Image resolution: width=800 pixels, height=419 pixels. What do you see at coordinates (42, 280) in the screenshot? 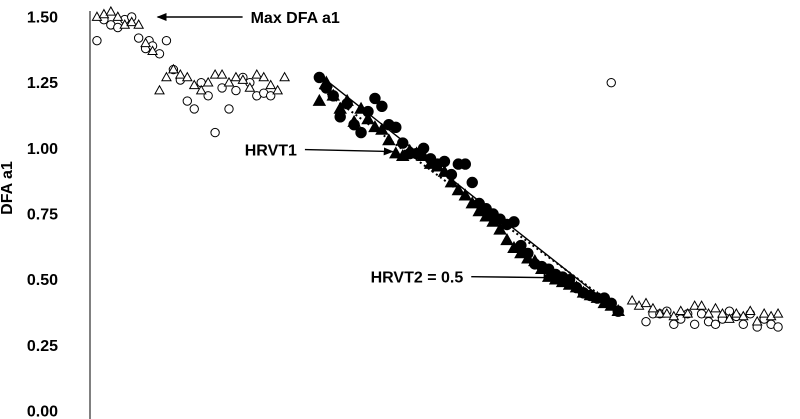
I see `y-tick-label: 0.50` at bounding box center [42, 280].